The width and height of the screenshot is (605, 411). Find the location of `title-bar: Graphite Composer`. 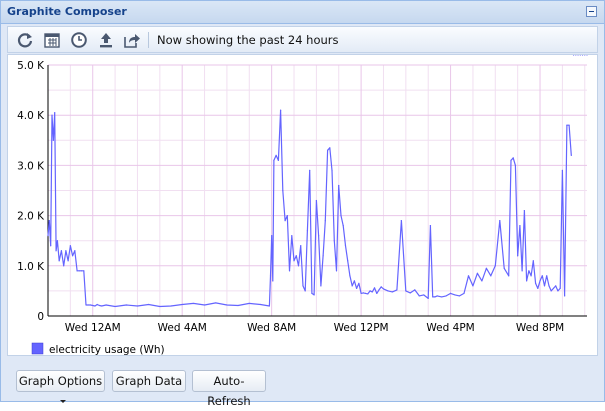

title-bar: Graphite Composer is located at coordinates (302, 12).